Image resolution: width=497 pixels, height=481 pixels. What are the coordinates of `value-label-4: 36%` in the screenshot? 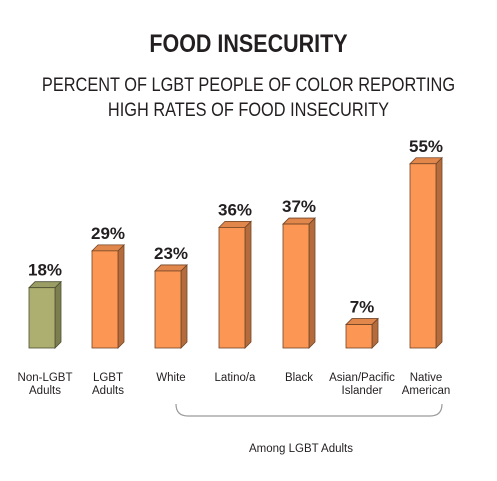 It's located at (235, 209).